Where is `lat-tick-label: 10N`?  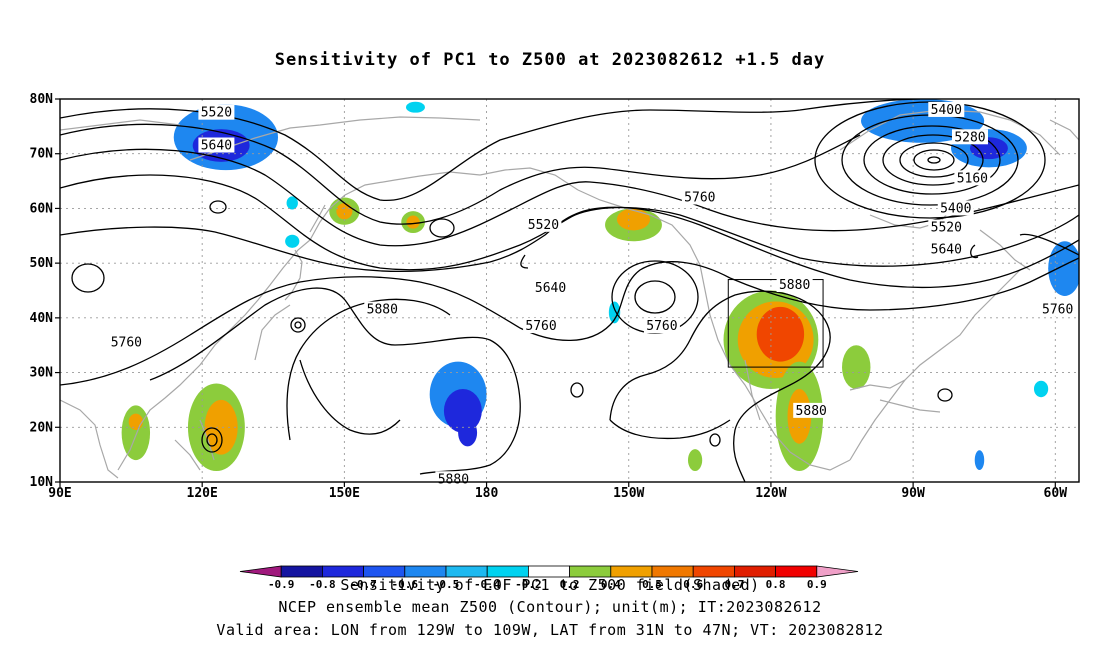 lat-tick-label: 10N is located at coordinates (42, 482).